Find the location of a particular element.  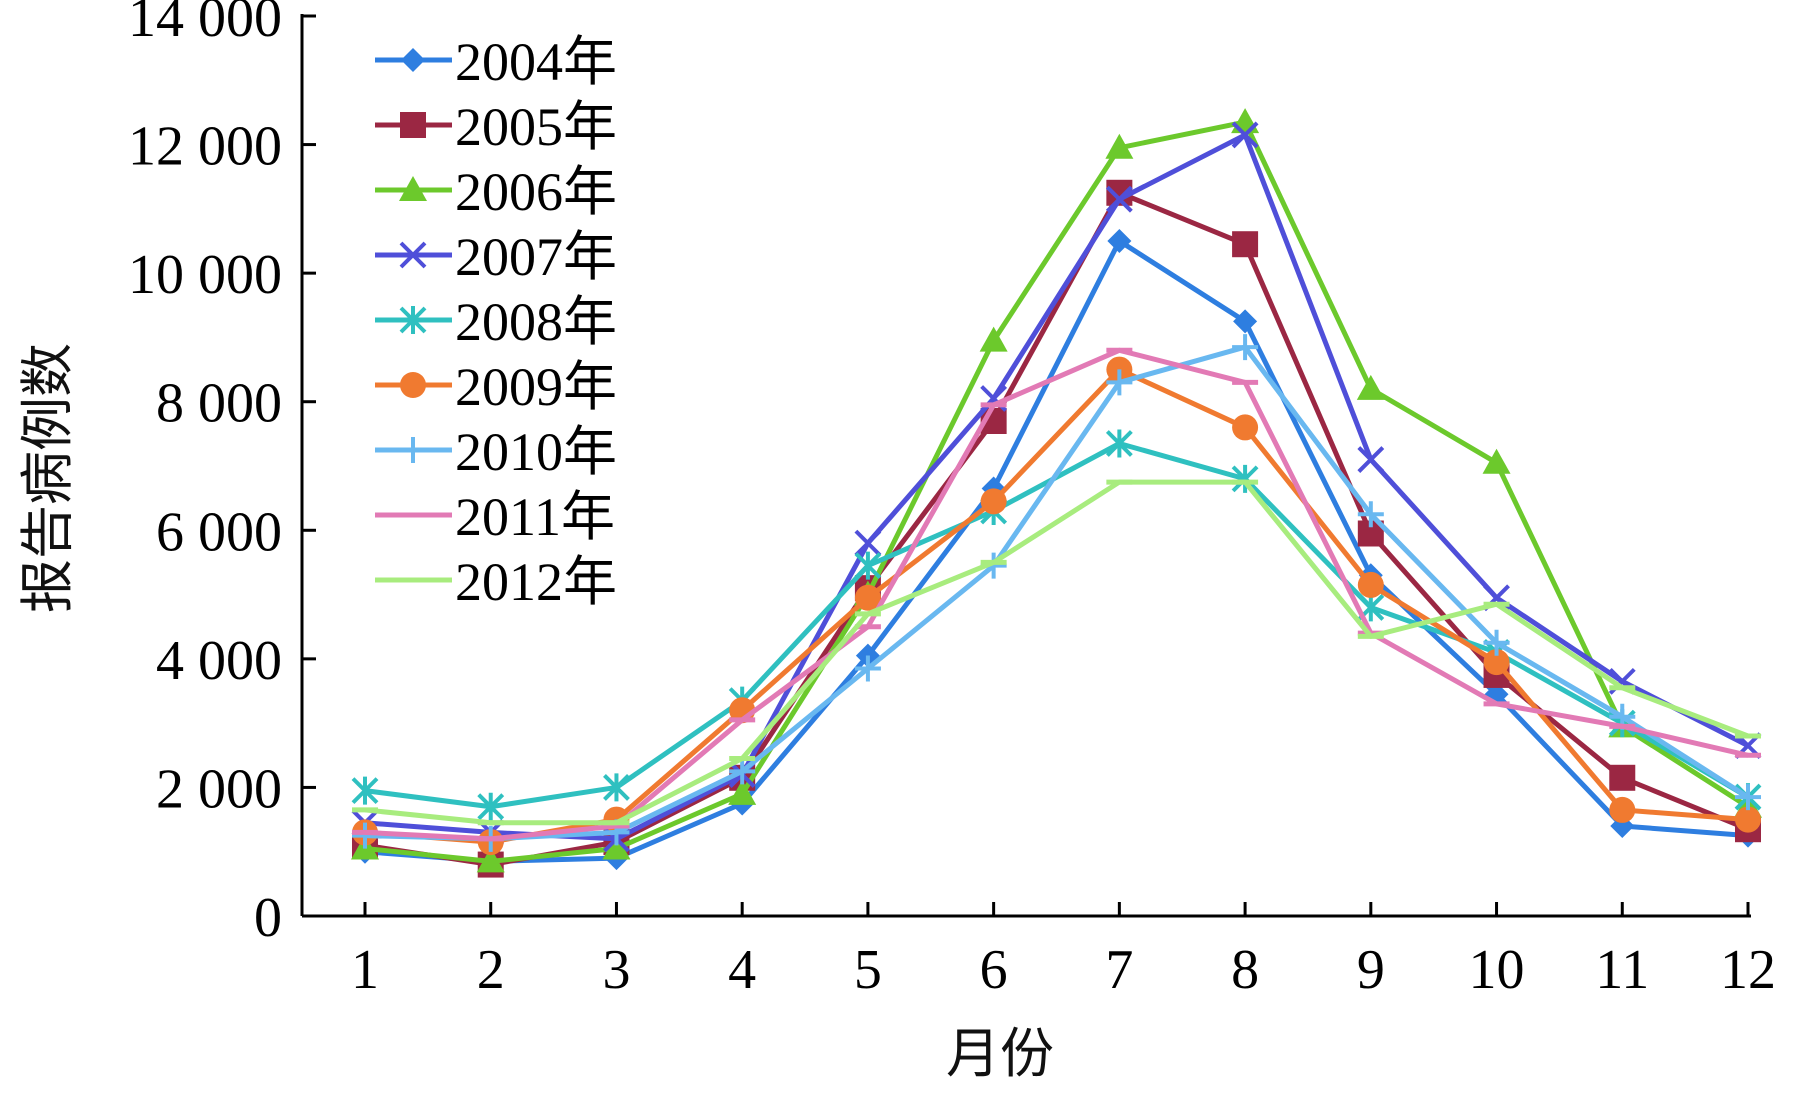

x-axis-title: 月份 is located at coordinates (1000, 1053).